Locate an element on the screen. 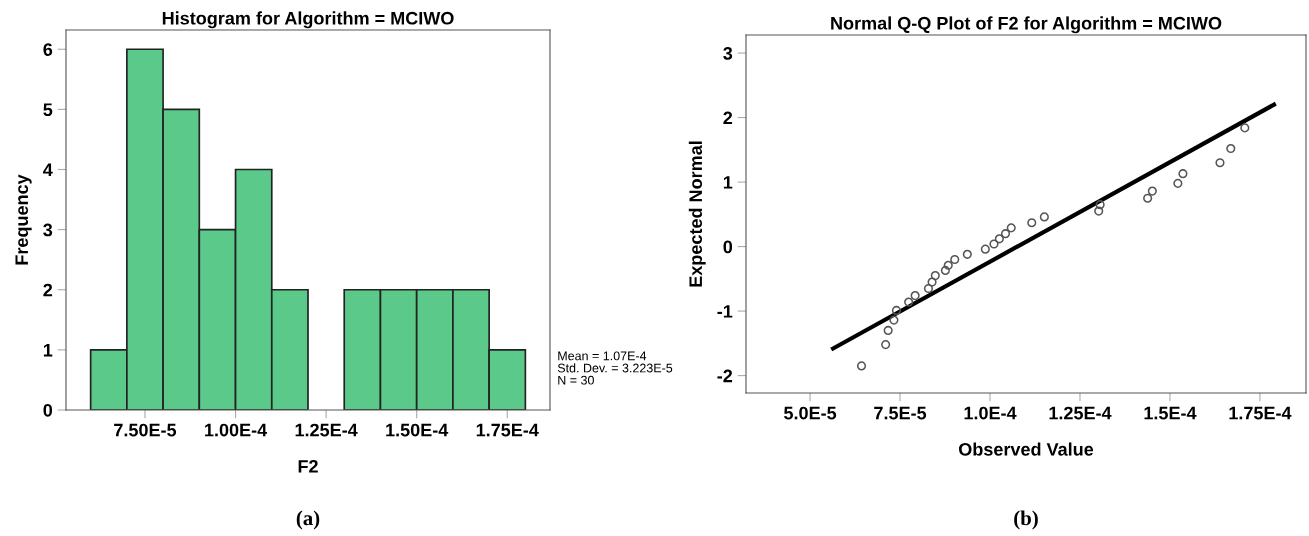 The width and height of the screenshot is (1309, 536). text: N = 30 is located at coordinates (576, 380).